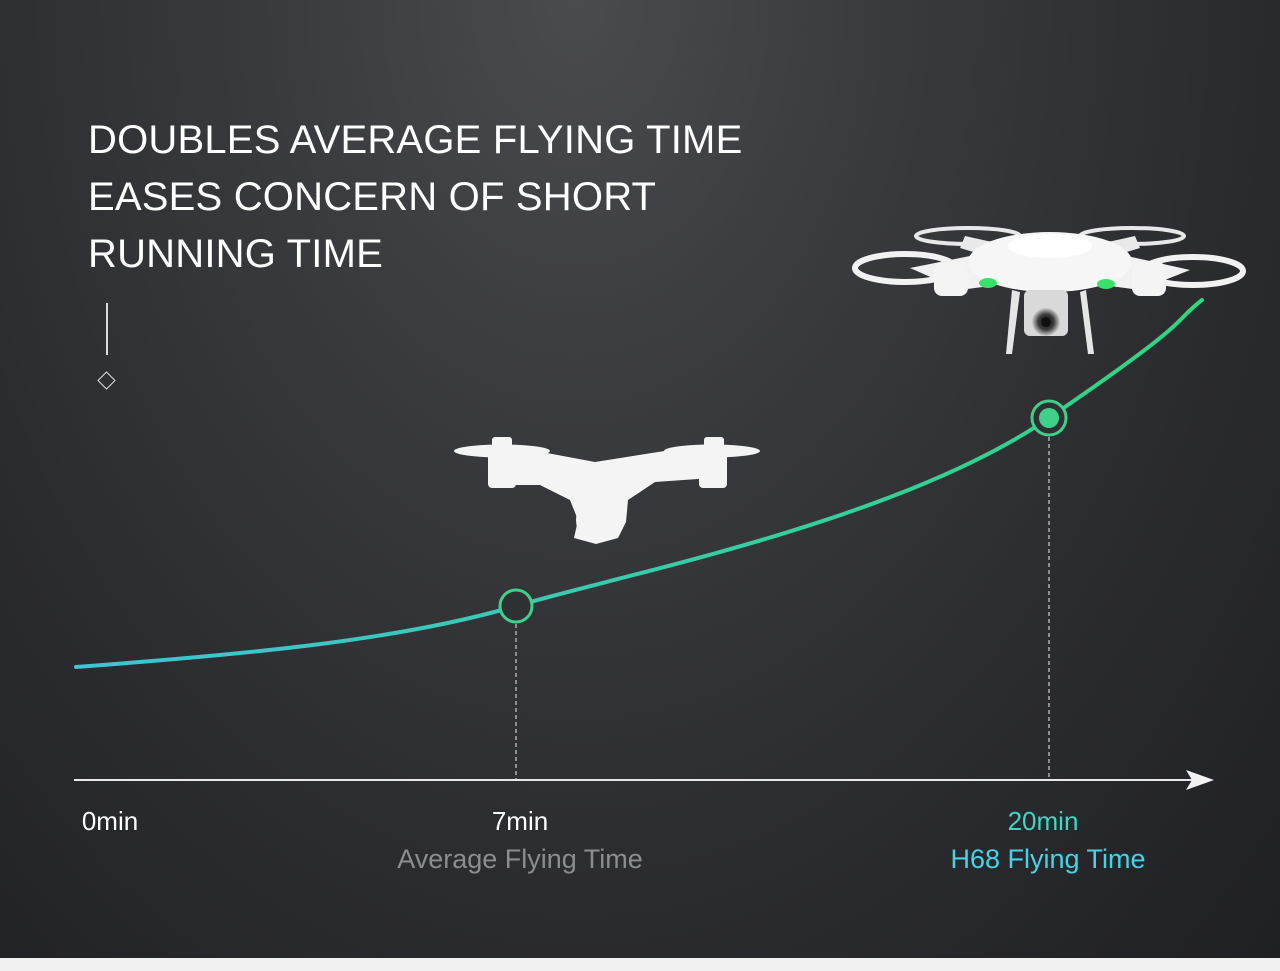 The width and height of the screenshot is (1280, 971). I want to click on x-label-7min: 7min, so click(520, 821).